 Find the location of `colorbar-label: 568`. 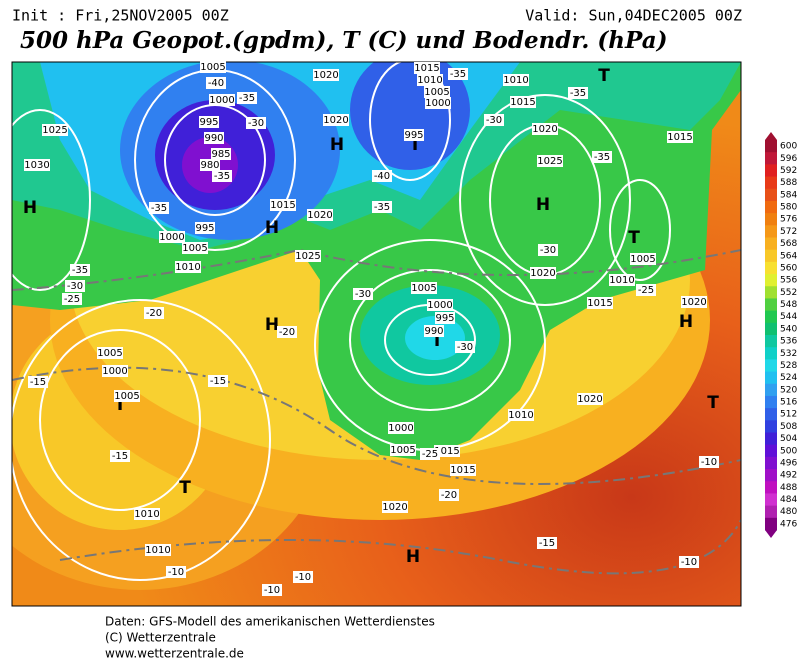

colorbar-label: 568 is located at coordinates (788, 244).